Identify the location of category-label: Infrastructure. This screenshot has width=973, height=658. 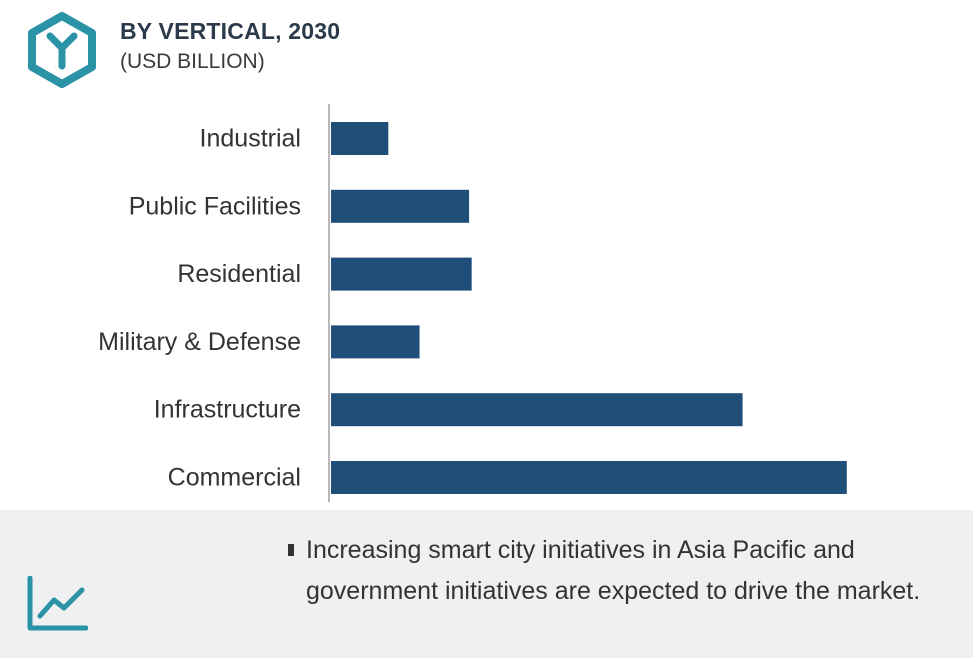
(227, 410).